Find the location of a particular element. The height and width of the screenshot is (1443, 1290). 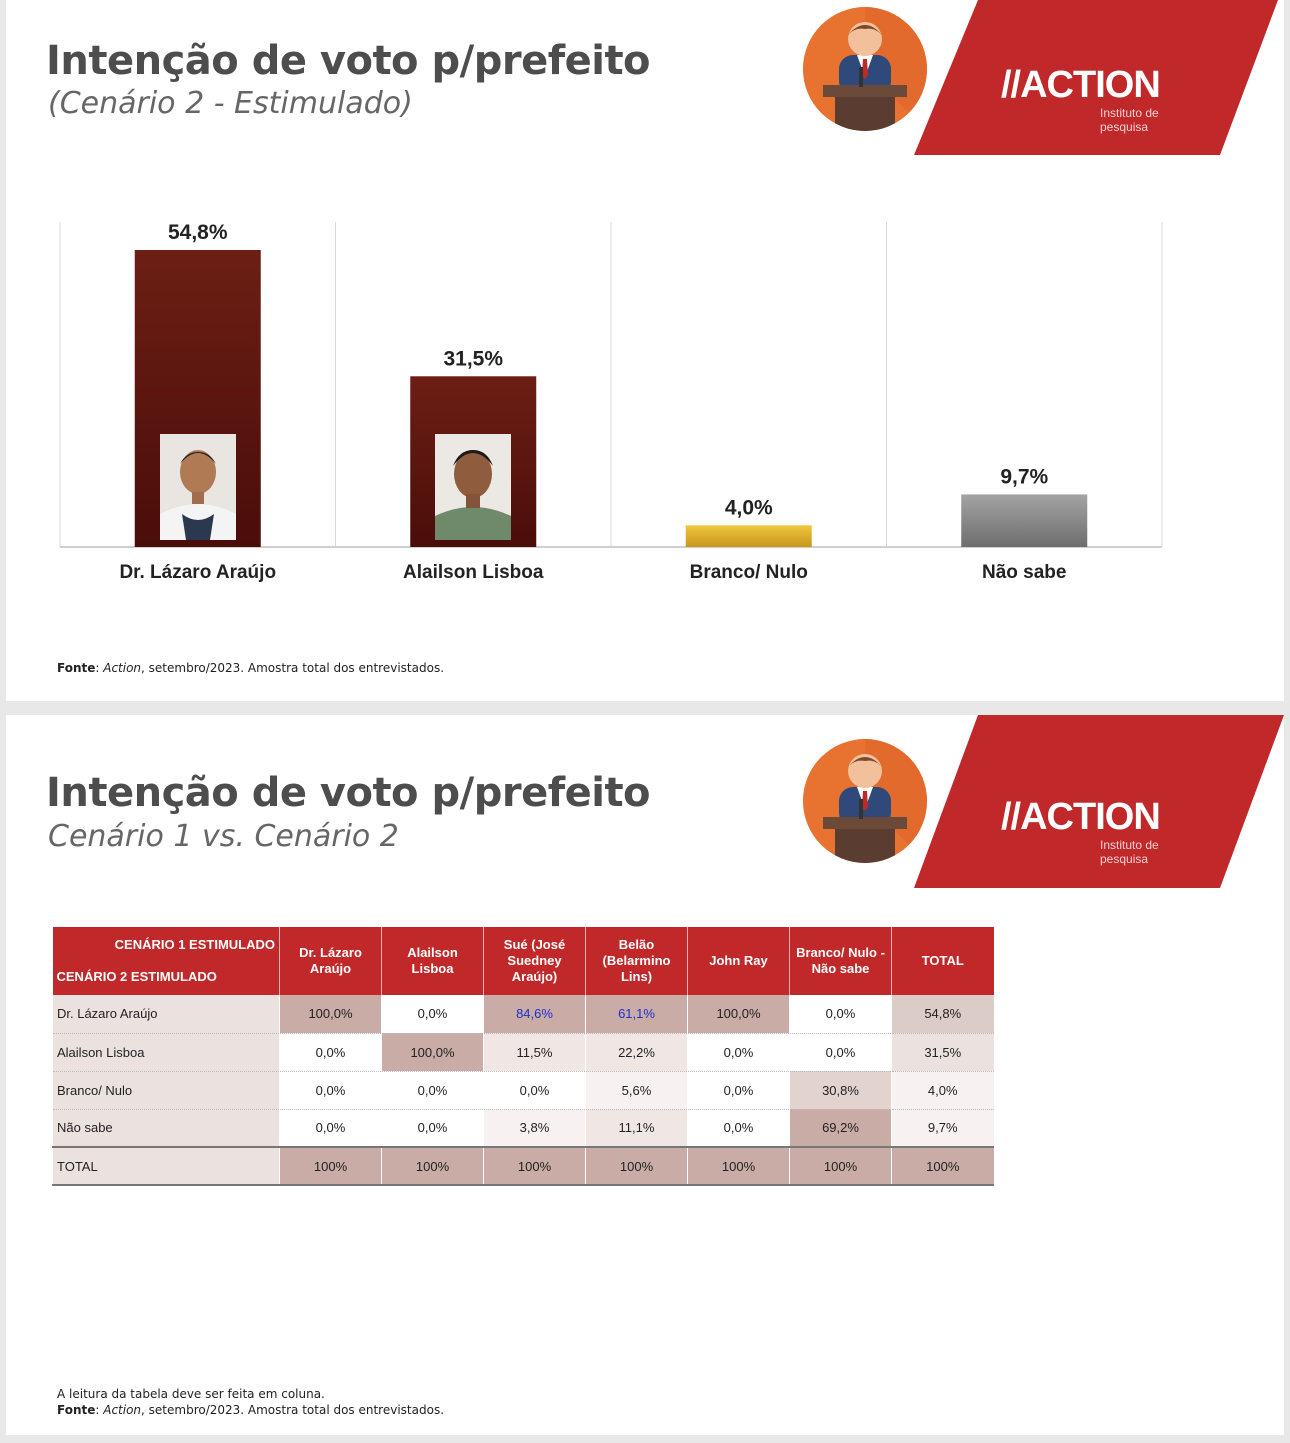

table-cell: 31,5% is located at coordinates (942, 1052).